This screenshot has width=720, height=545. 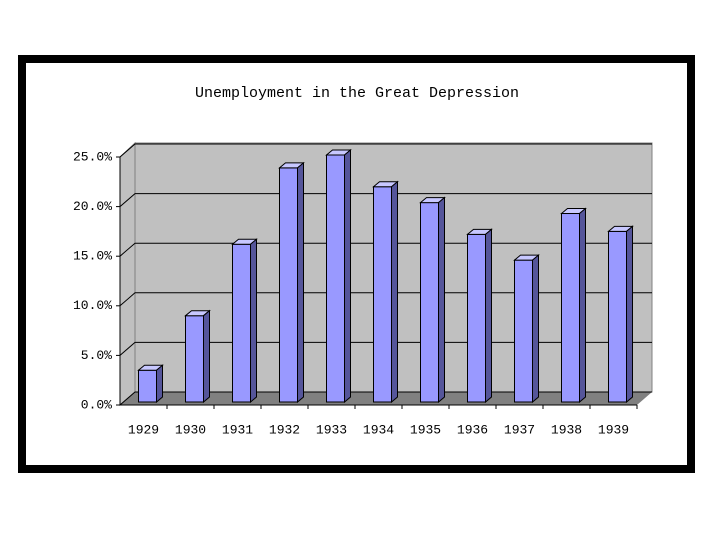 I want to click on x-tick-label: 1932, so click(x=284, y=429).